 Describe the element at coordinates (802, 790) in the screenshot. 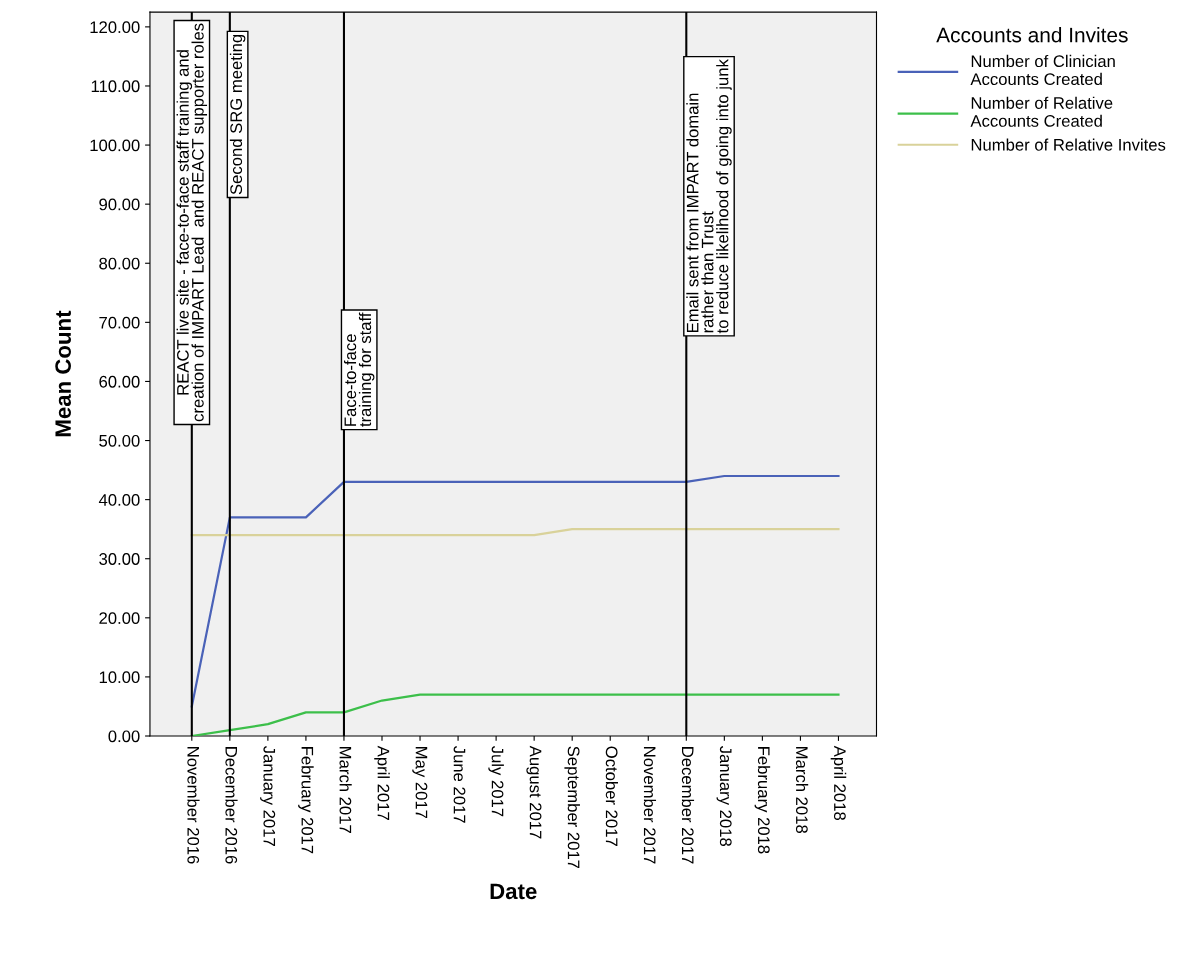

I see `x-tick-label: March 2018` at that location.